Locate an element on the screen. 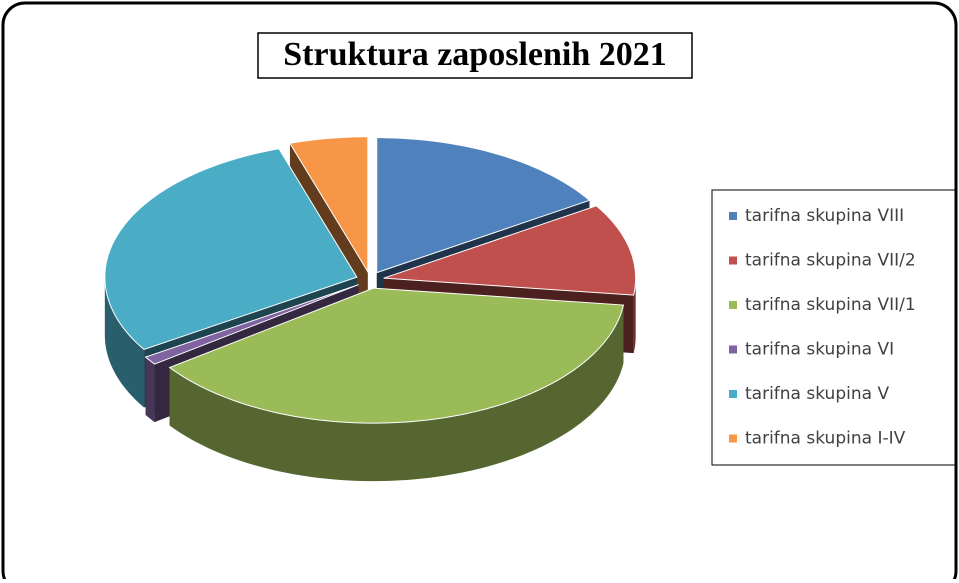 This screenshot has height=583, width=959. legend-label: tarifna skupina I-IV is located at coordinates (825, 439).